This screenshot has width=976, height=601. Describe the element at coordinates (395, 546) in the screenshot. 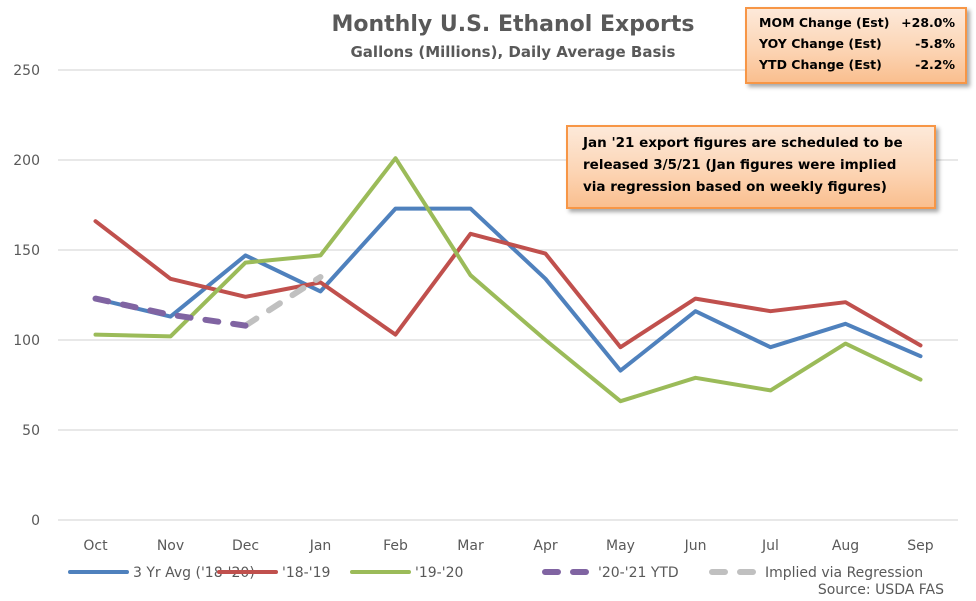

I see `x-tick-label: Feb` at that location.